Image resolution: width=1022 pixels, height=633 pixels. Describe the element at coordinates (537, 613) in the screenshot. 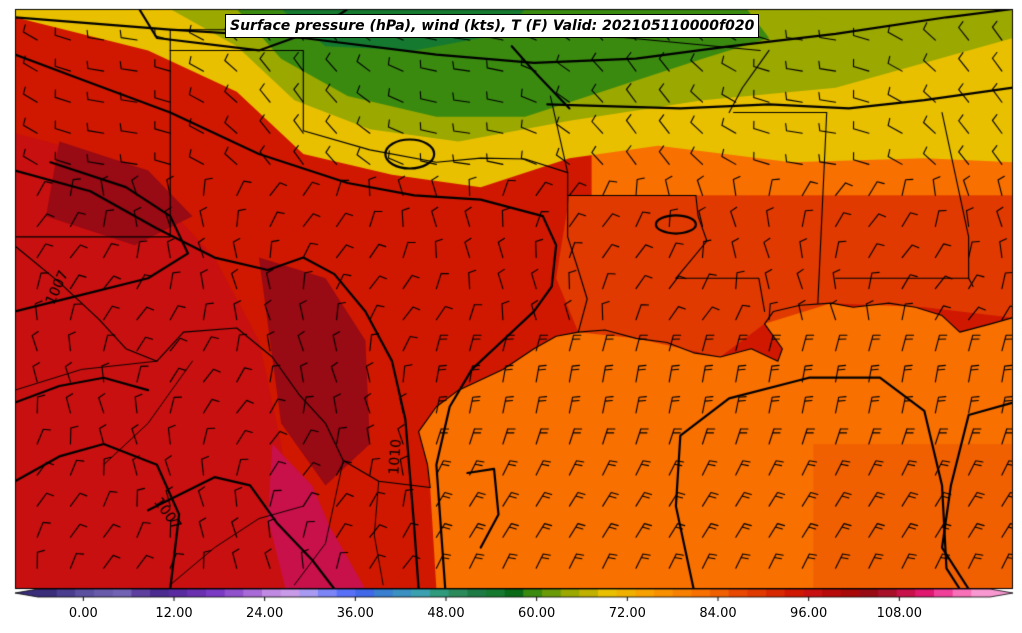

I see `colorbar-tick-label: 60.00` at that location.